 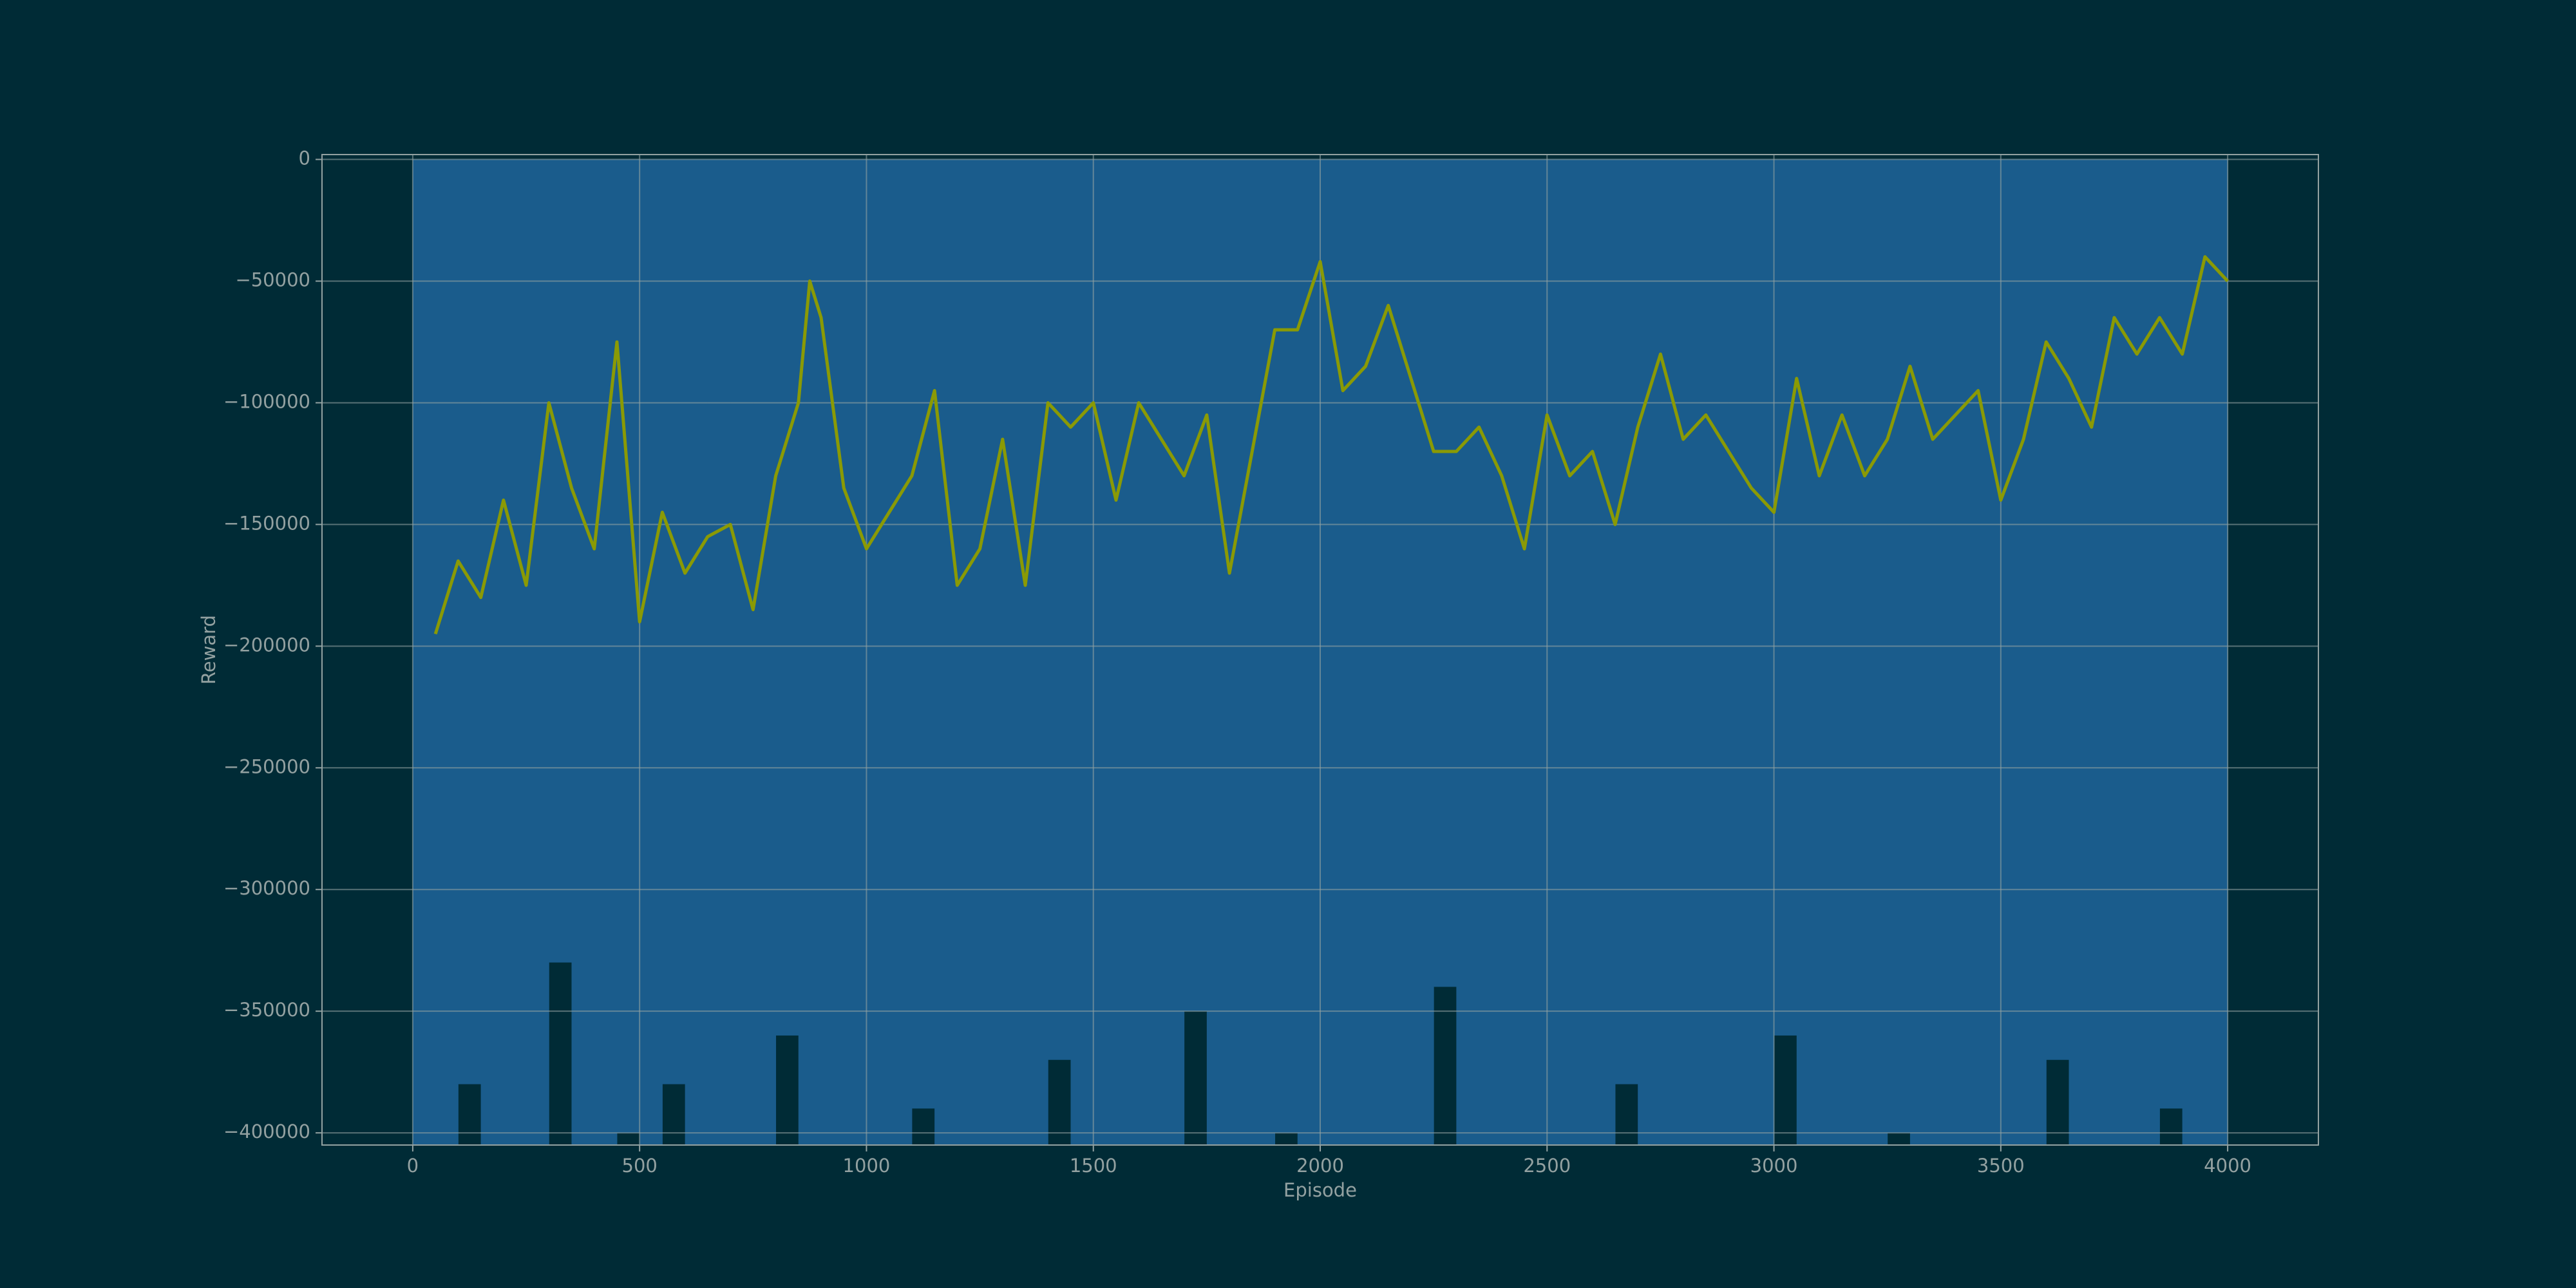 I want to click on y-tick-label: −300000, so click(x=266, y=888).